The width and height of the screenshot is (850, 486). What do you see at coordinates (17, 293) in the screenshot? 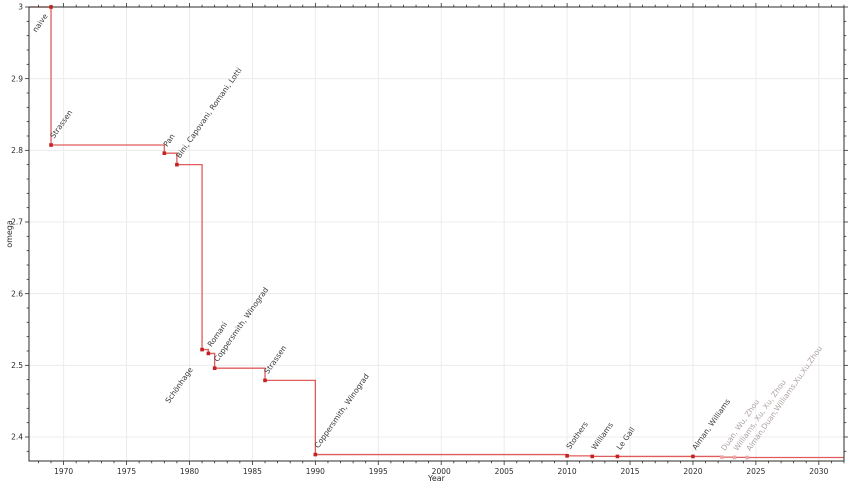
I see `y-tick-label: 2.6` at bounding box center [17, 293].